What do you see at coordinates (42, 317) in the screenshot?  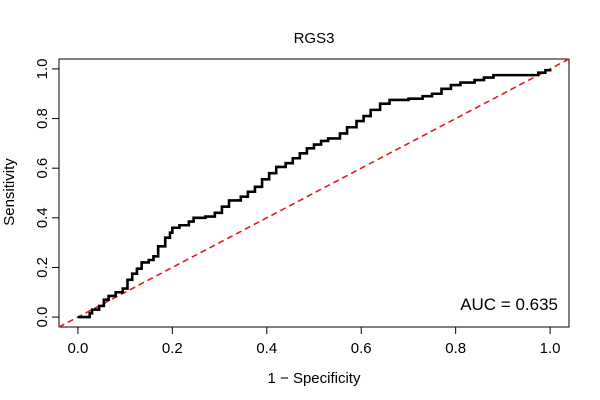 I see `y-tick-label: 0.0` at bounding box center [42, 317].